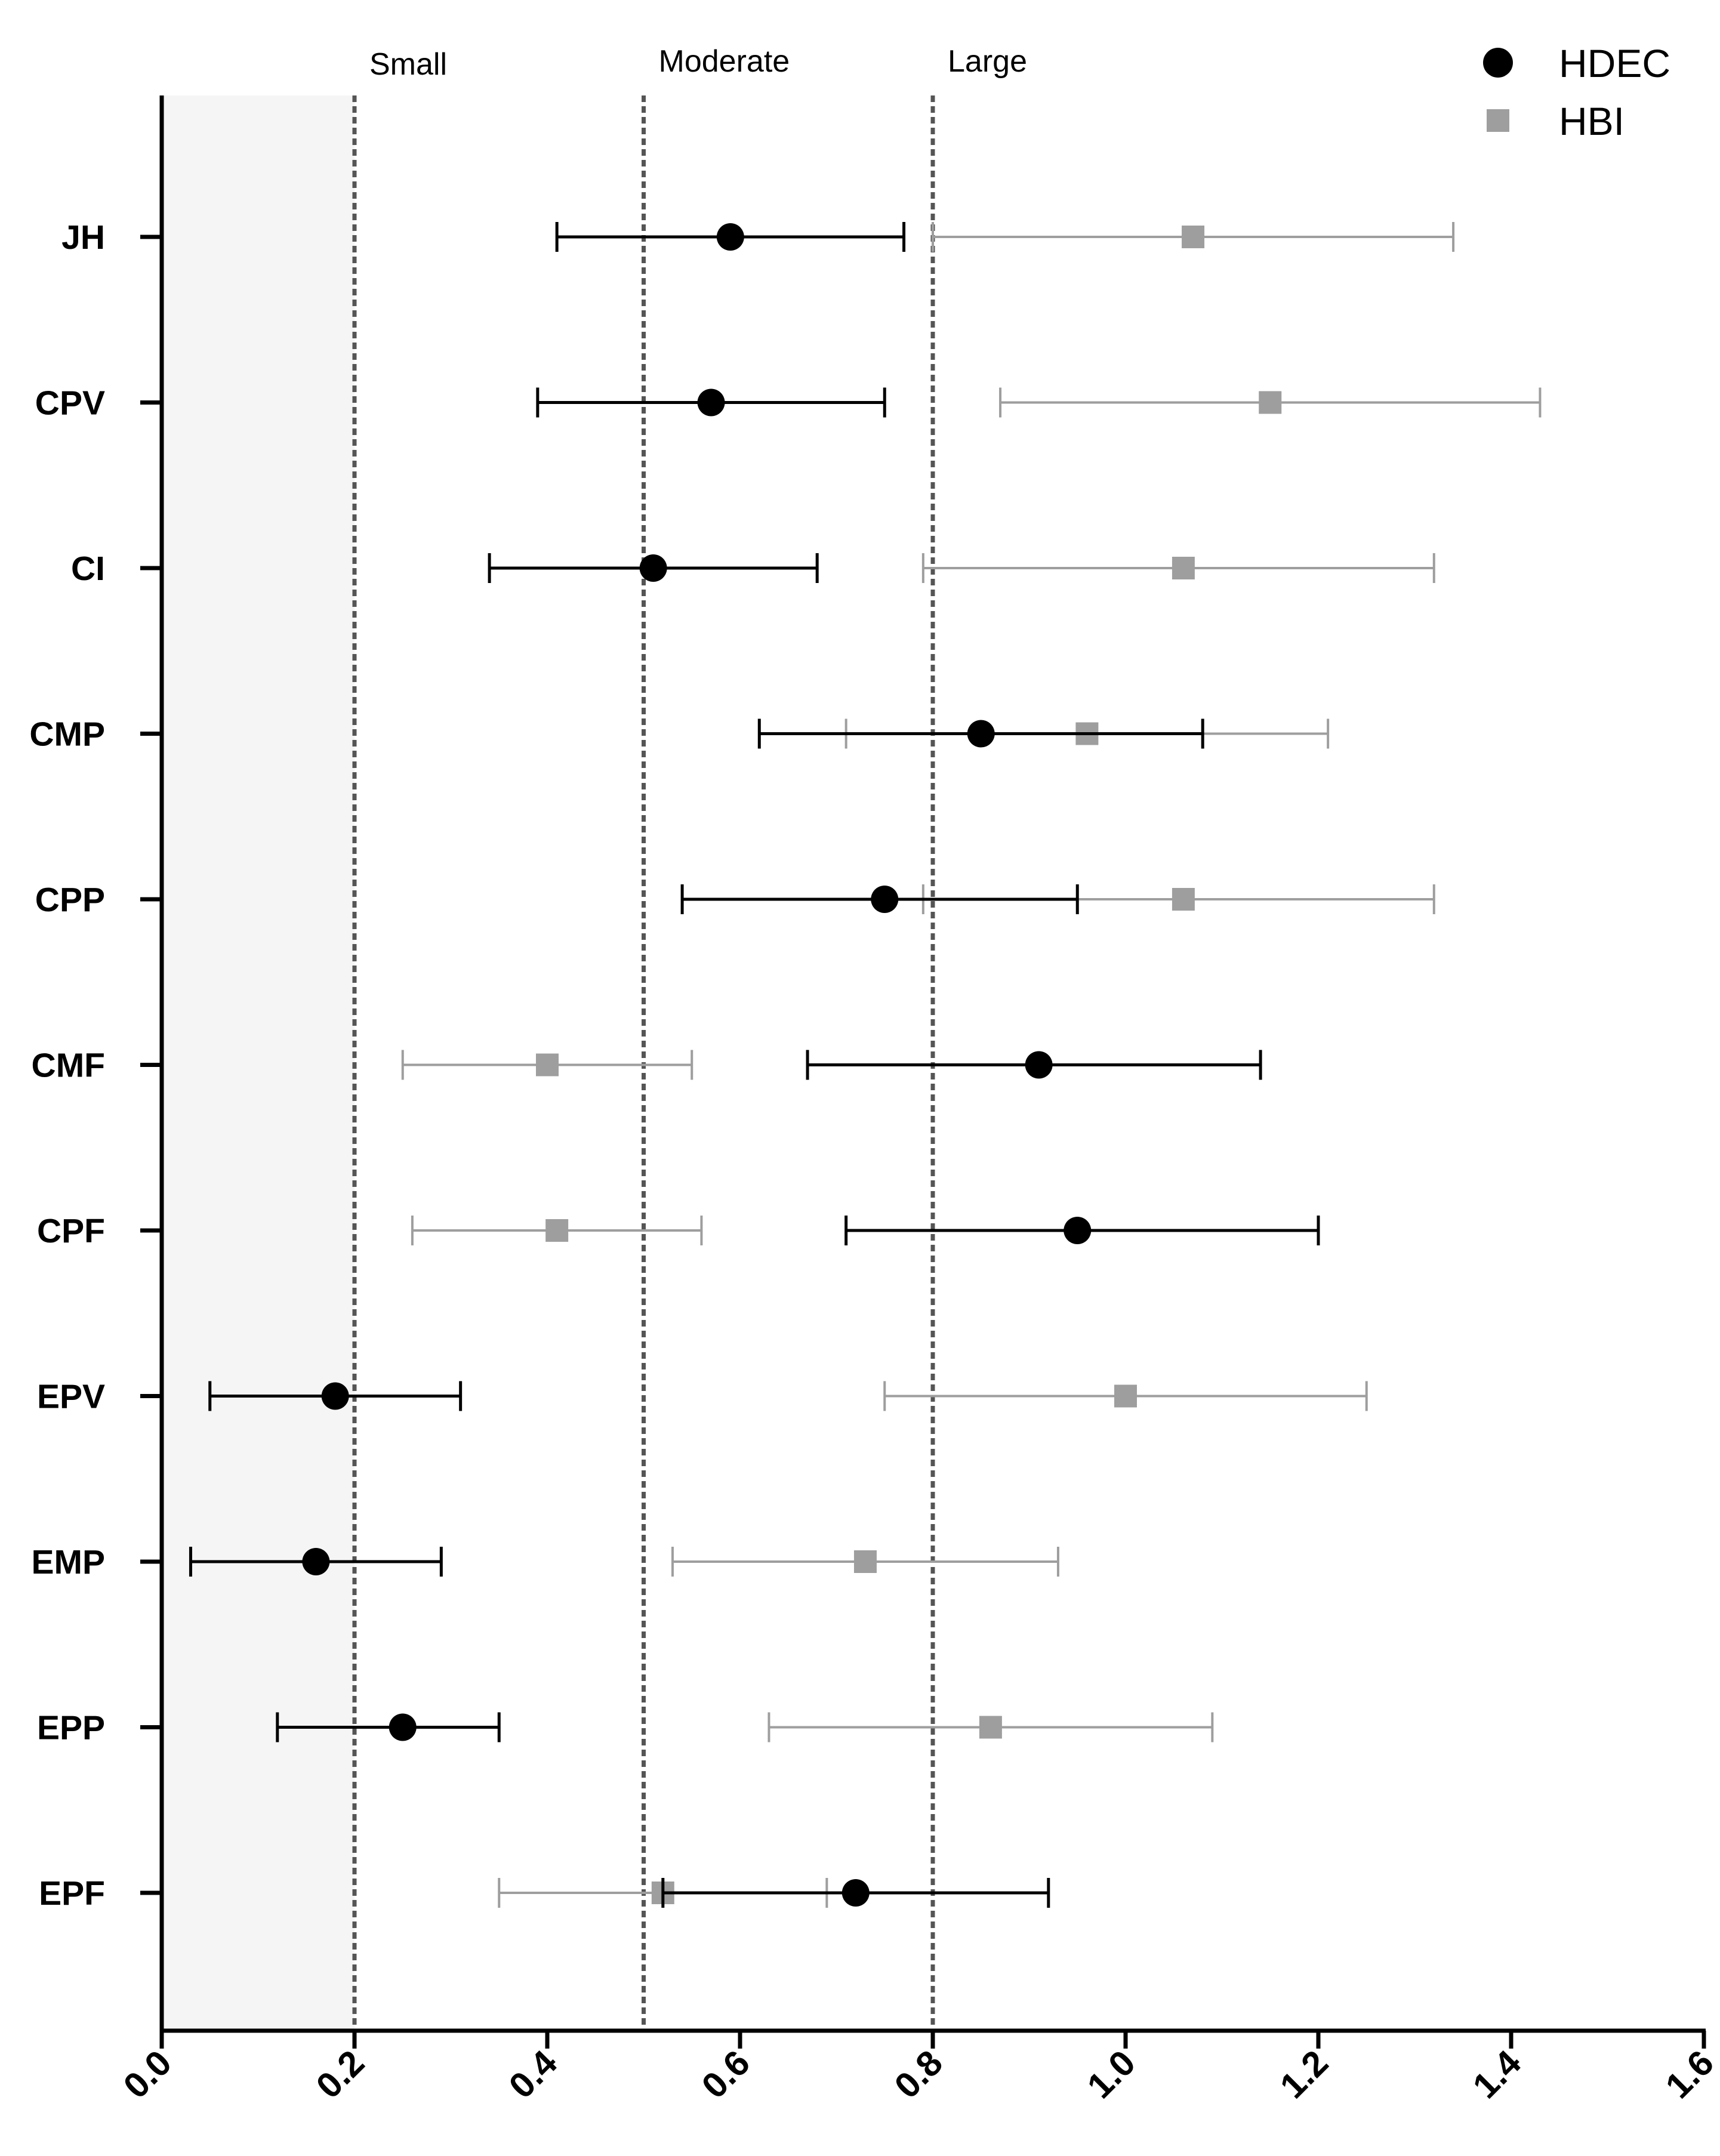 The image size is (1720, 2156). I want to click on category-label: CPV, so click(70, 403).